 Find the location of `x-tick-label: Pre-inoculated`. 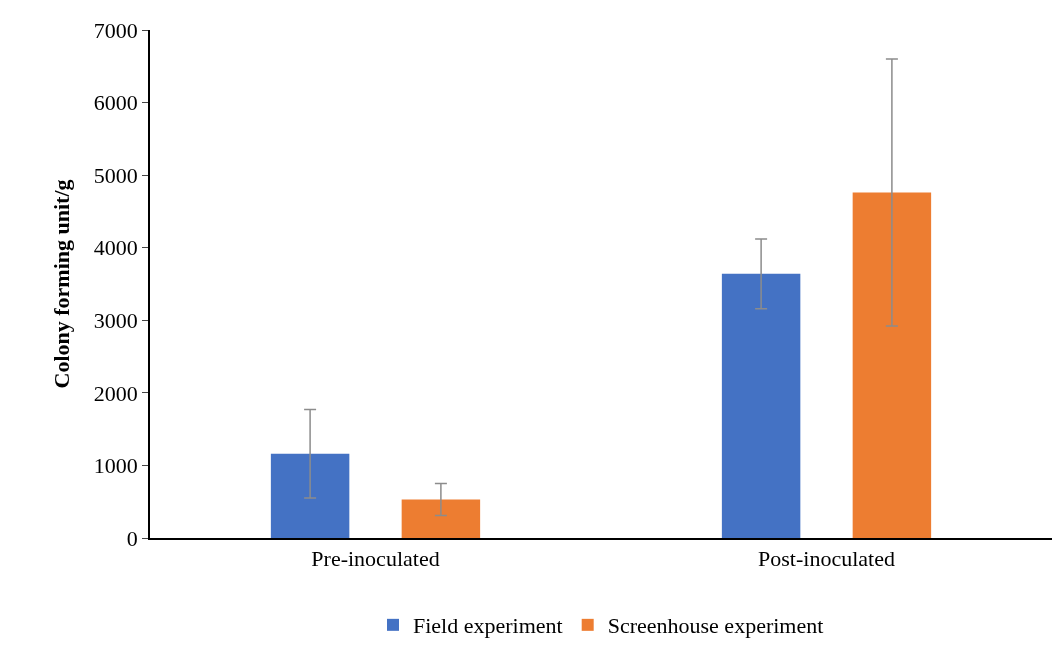

x-tick-label: Pre-inoculated is located at coordinates (375, 559).